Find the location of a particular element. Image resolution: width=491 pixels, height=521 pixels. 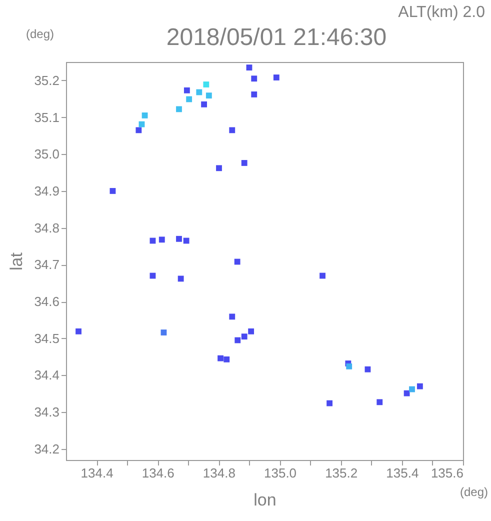

x-axis-title: lon is located at coordinates (265, 500).